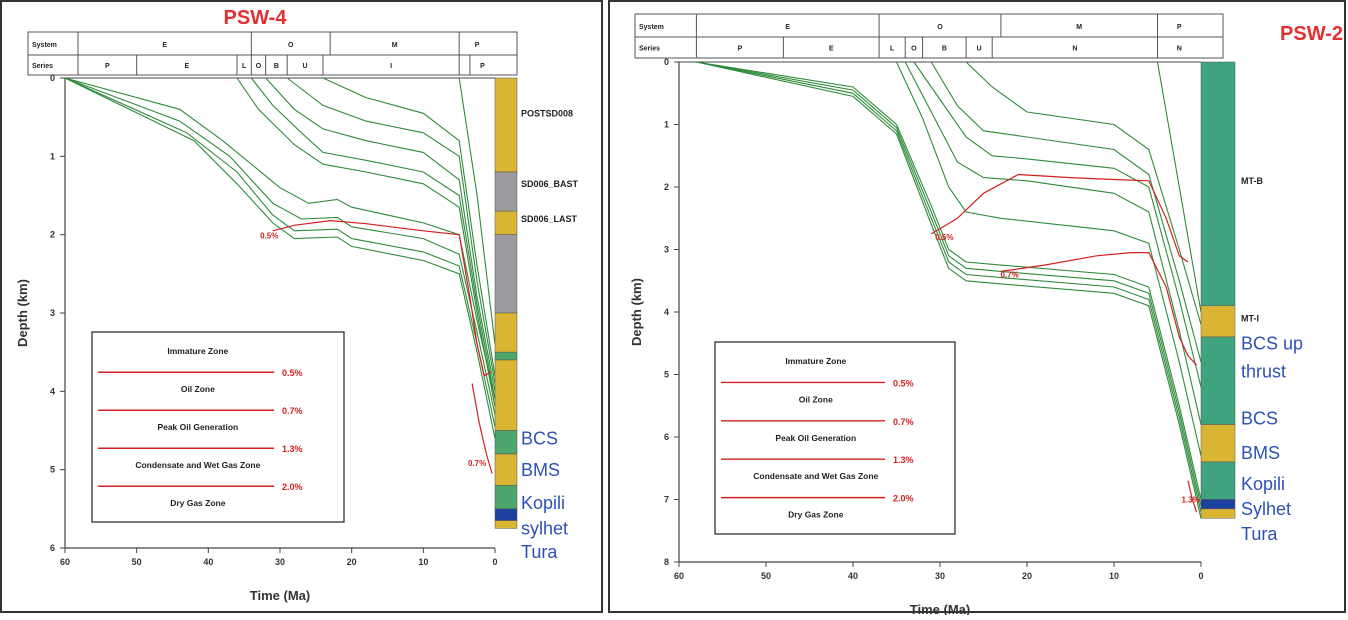 This screenshot has height=620, width=1348. I want to click on system-cell-label: M, so click(1079, 27).